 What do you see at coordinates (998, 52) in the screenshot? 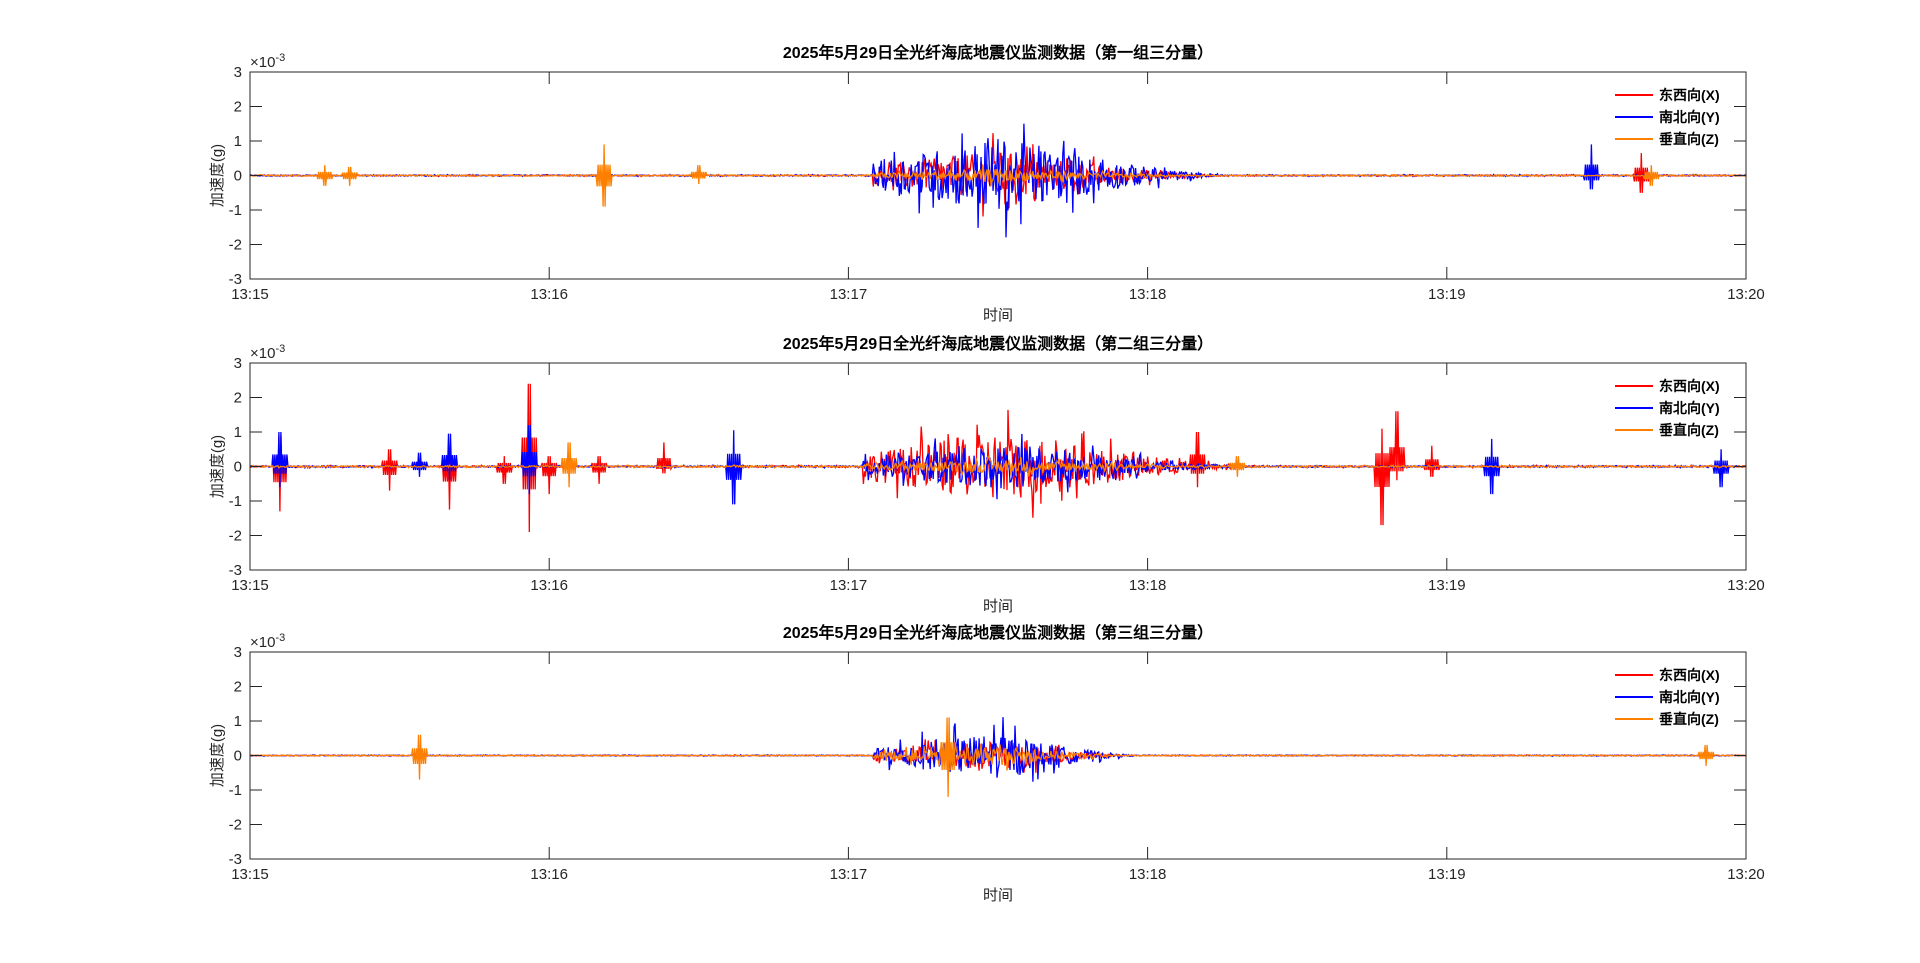
I see `subplot-title: 2025年5月29日全光纤海底地震仪监测数据（第一组三分量）` at bounding box center [998, 52].